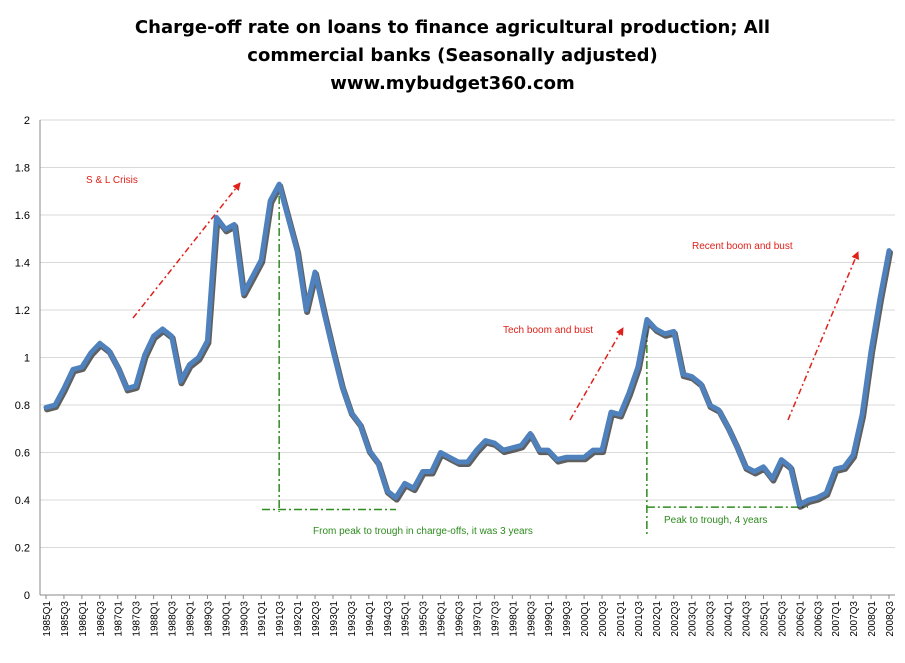 The width and height of the screenshot is (905, 663). What do you see at coordinates (711, 619) in the screenshot?
I see `x-tick-label: 2003Q3` at bounding box center [711, 619].